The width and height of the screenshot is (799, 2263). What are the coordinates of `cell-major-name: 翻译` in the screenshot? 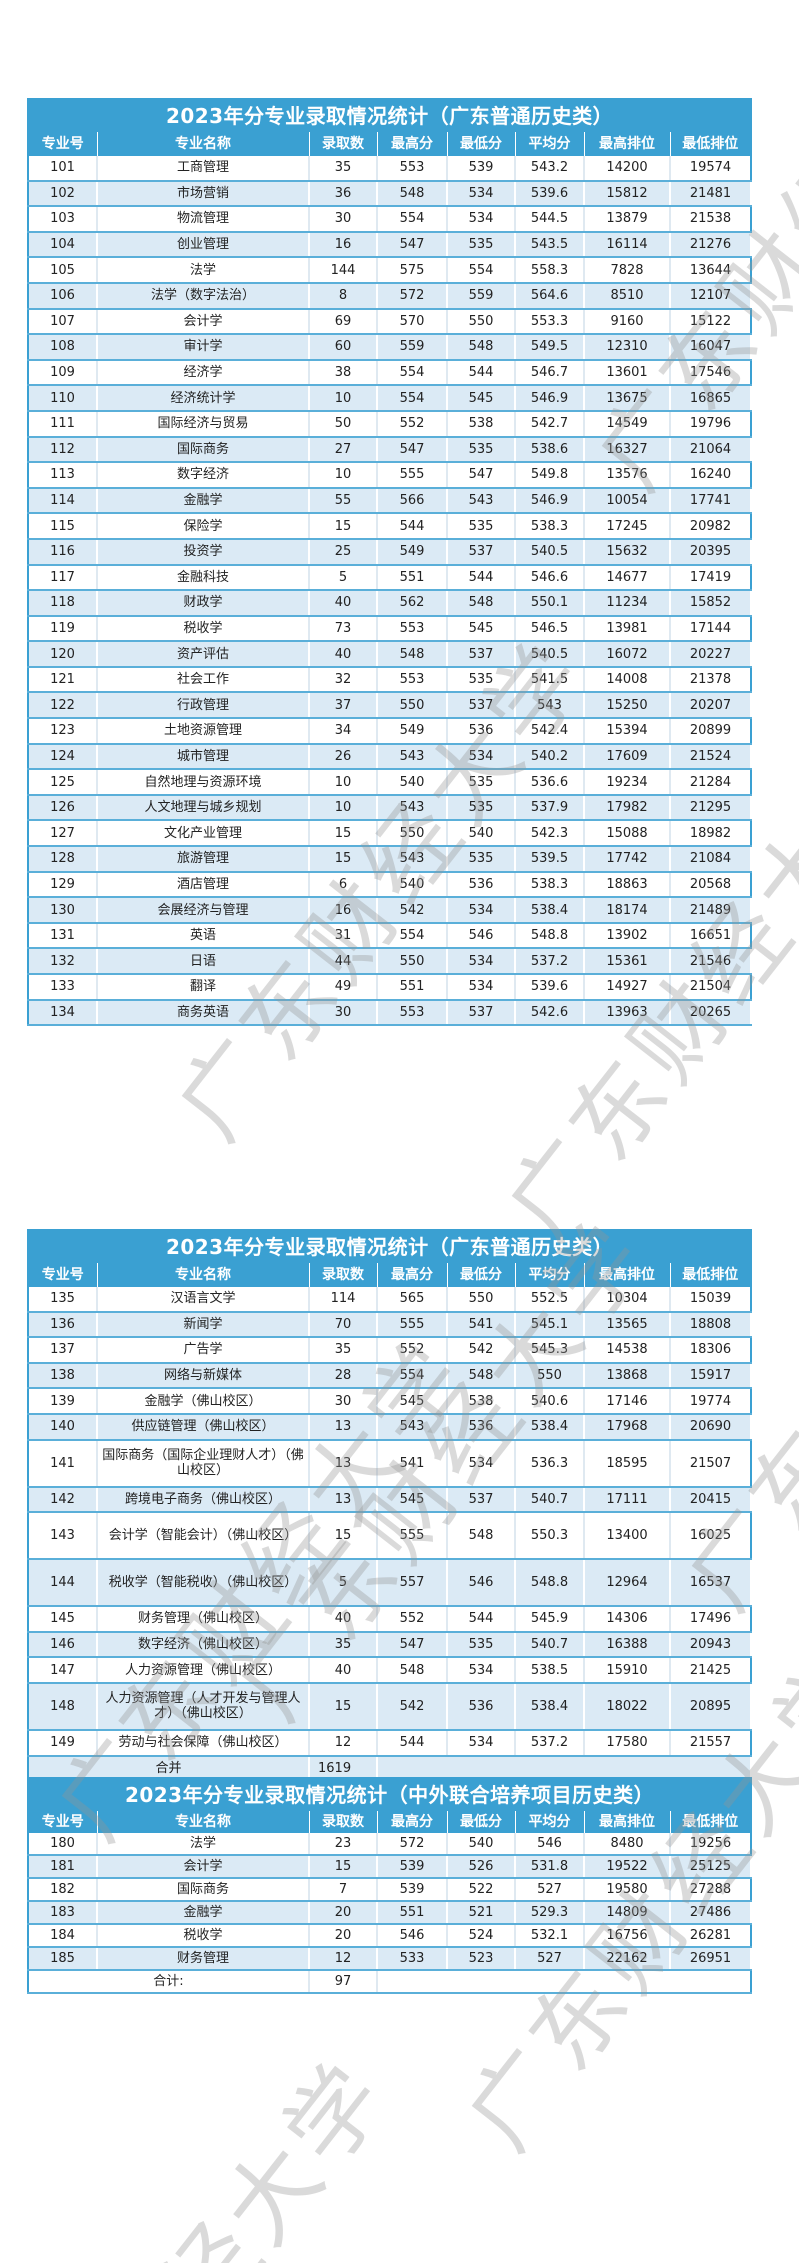 It's located at (203, 987).